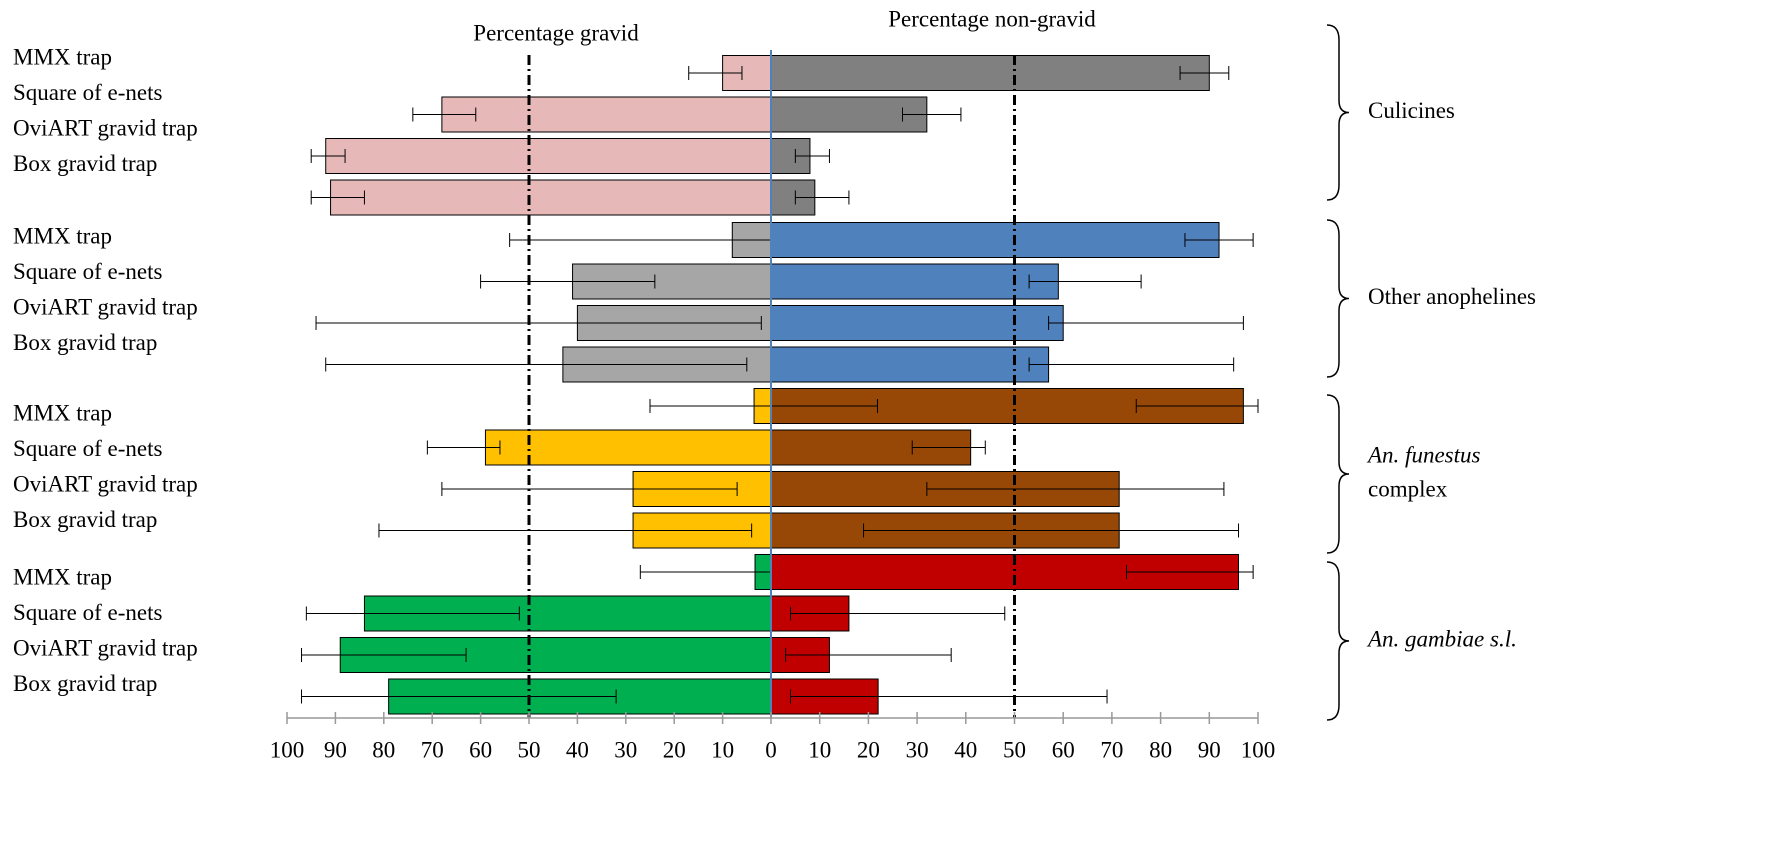 This screenshot has height=866, width=1765. What do you see at coordinates (1452, 296) in the screenshot?
I see `group-label: Other anophelines` at bounding box center [1452, 296].